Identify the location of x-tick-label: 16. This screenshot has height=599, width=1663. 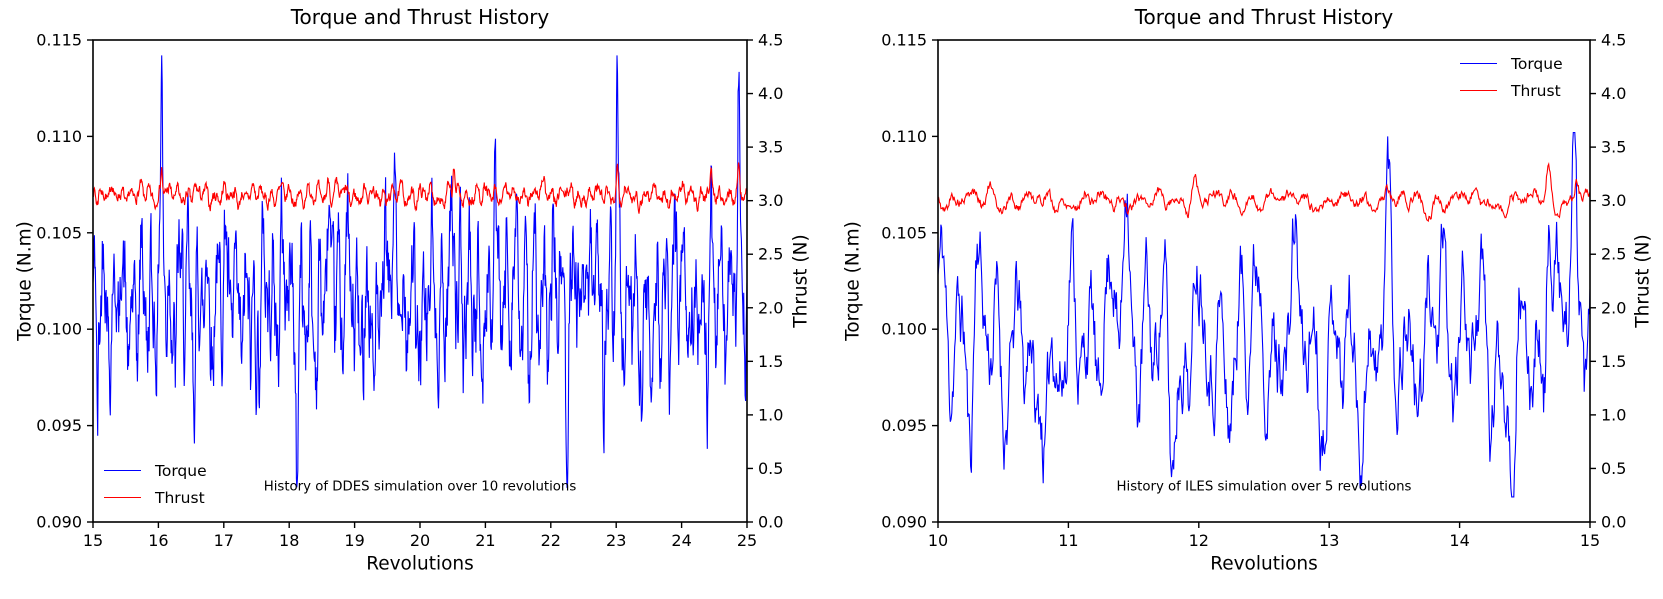
(158, 540).